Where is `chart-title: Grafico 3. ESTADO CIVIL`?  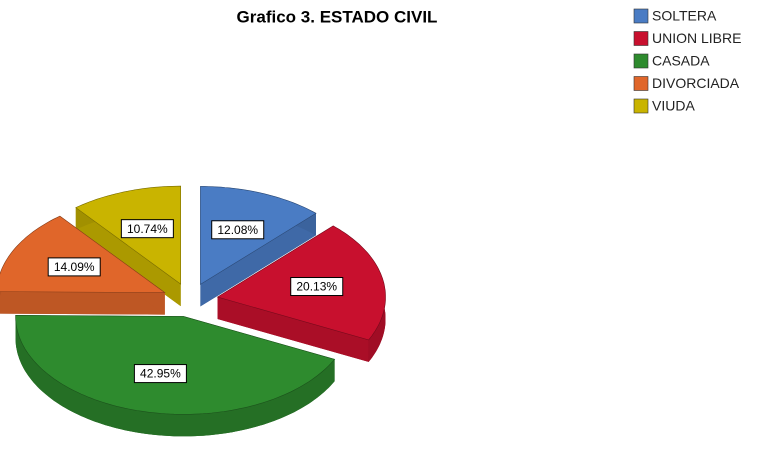
chart-title: Grafico 3. ESTADO CIVIL is located at coordinates (337, 16).